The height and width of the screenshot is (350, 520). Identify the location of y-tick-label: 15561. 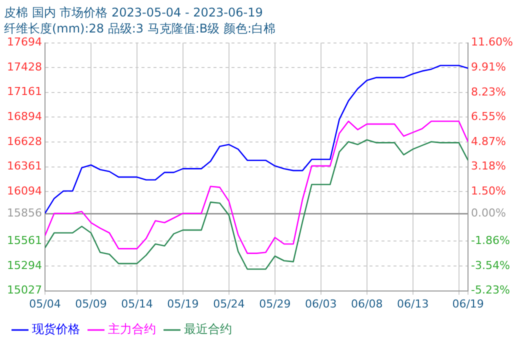
(24, 241).